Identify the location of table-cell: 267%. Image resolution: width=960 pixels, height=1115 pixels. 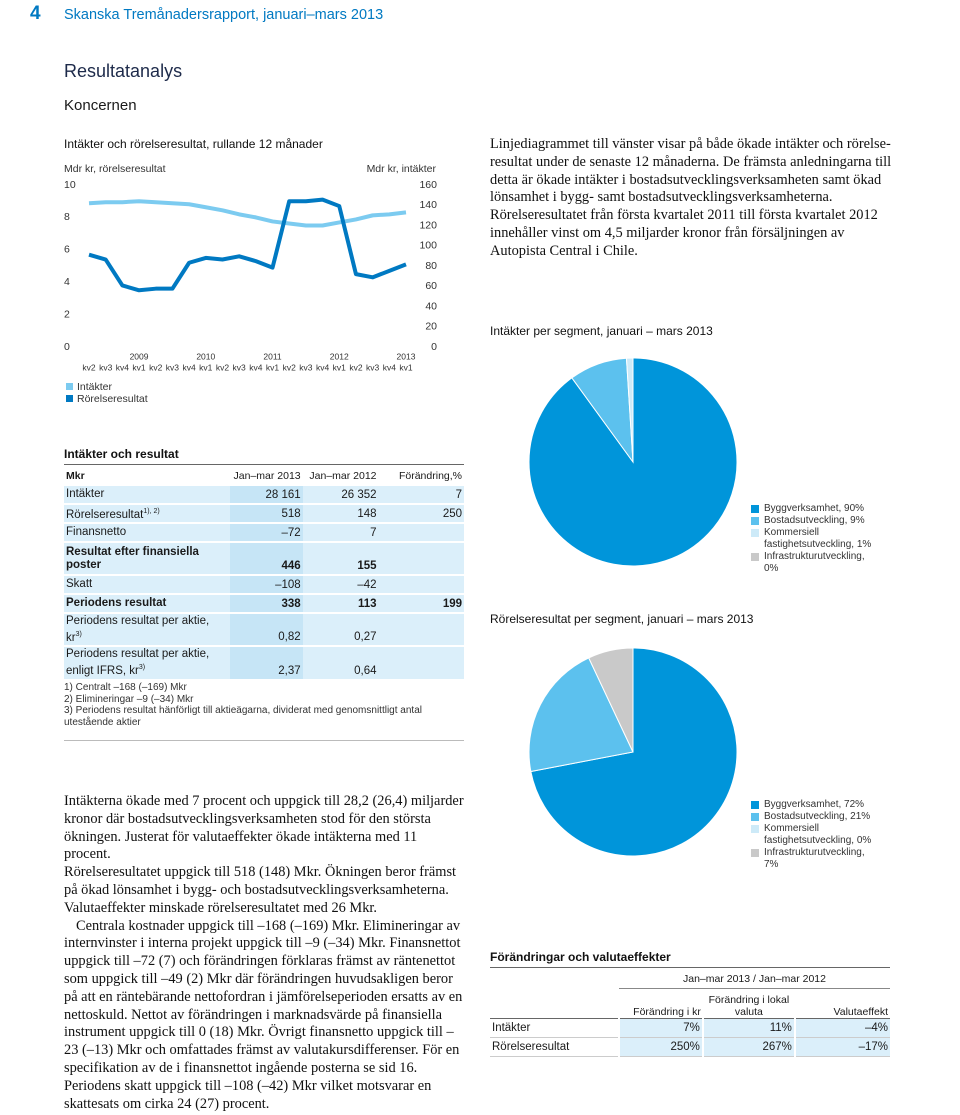
(748, 1046).